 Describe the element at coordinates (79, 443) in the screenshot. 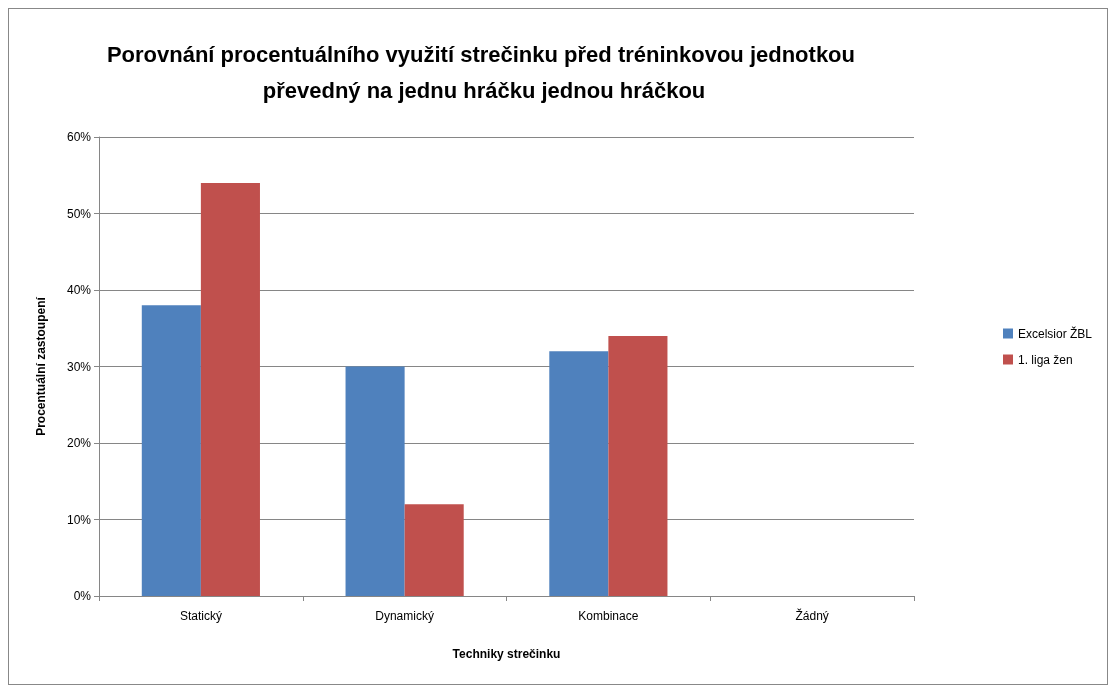

I see `y-tick-label: 20%` at that location.